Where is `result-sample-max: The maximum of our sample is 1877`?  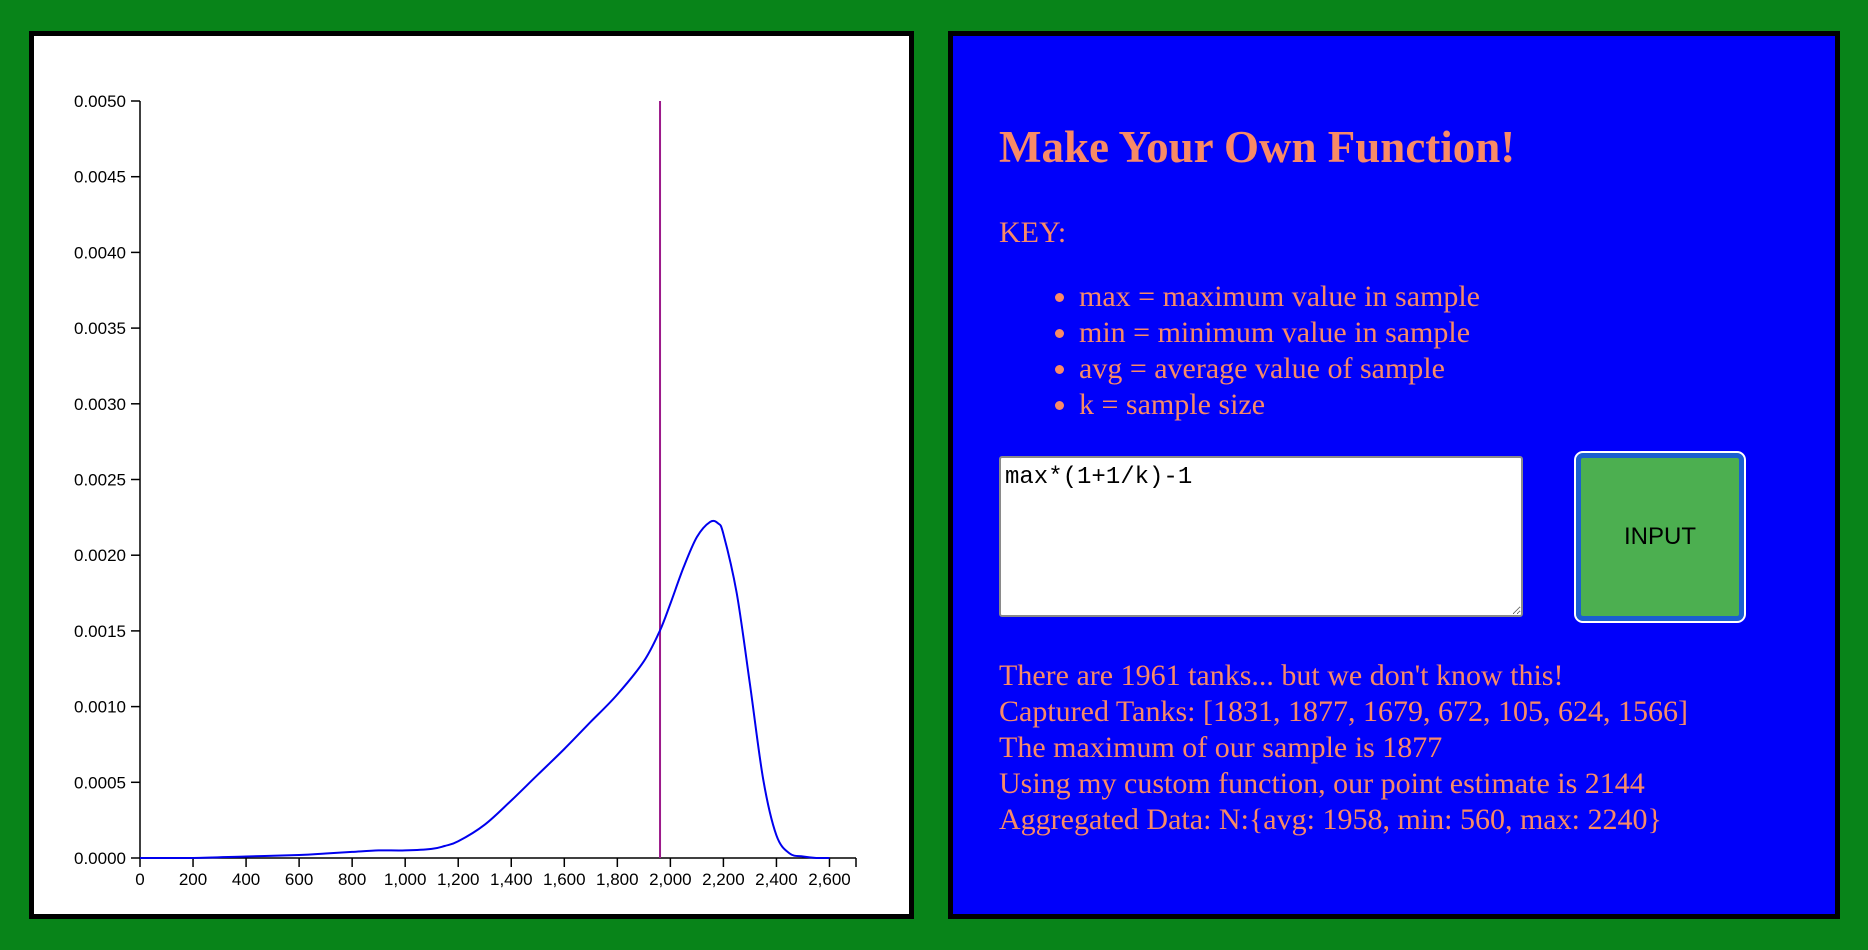
result-sample-max: The maximum of our sample is 1877 is located at coordinates (1221, 747).